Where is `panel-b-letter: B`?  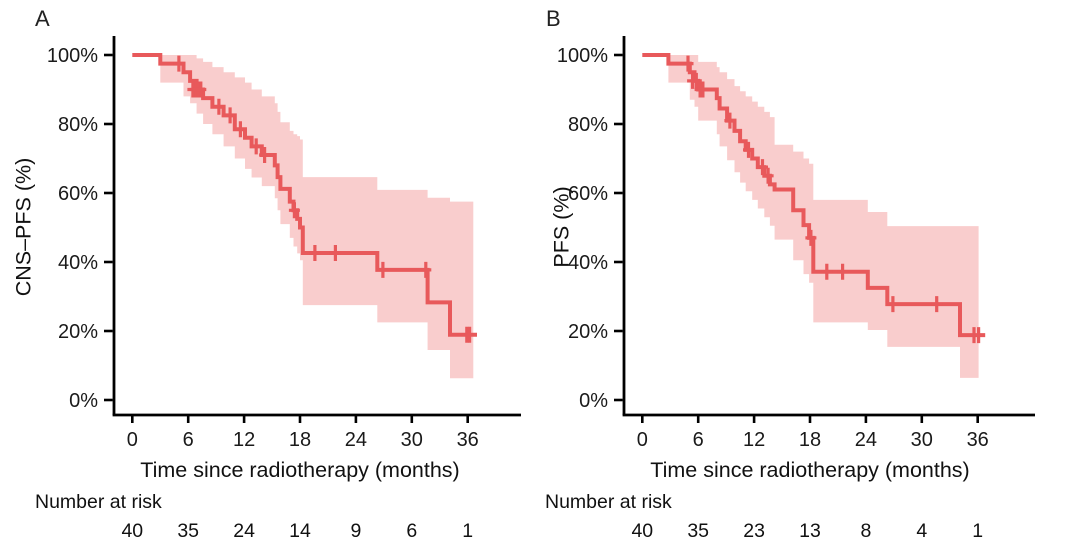
panel-b-letter: B is located at coordinates (553, 18).